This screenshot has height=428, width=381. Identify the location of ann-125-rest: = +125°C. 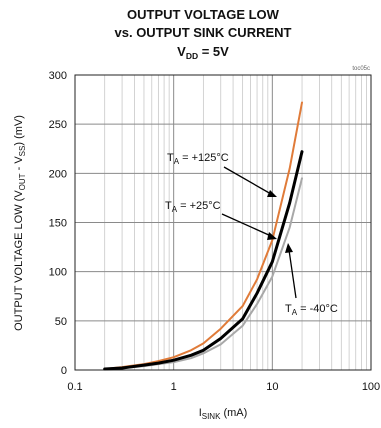
(204, 158).